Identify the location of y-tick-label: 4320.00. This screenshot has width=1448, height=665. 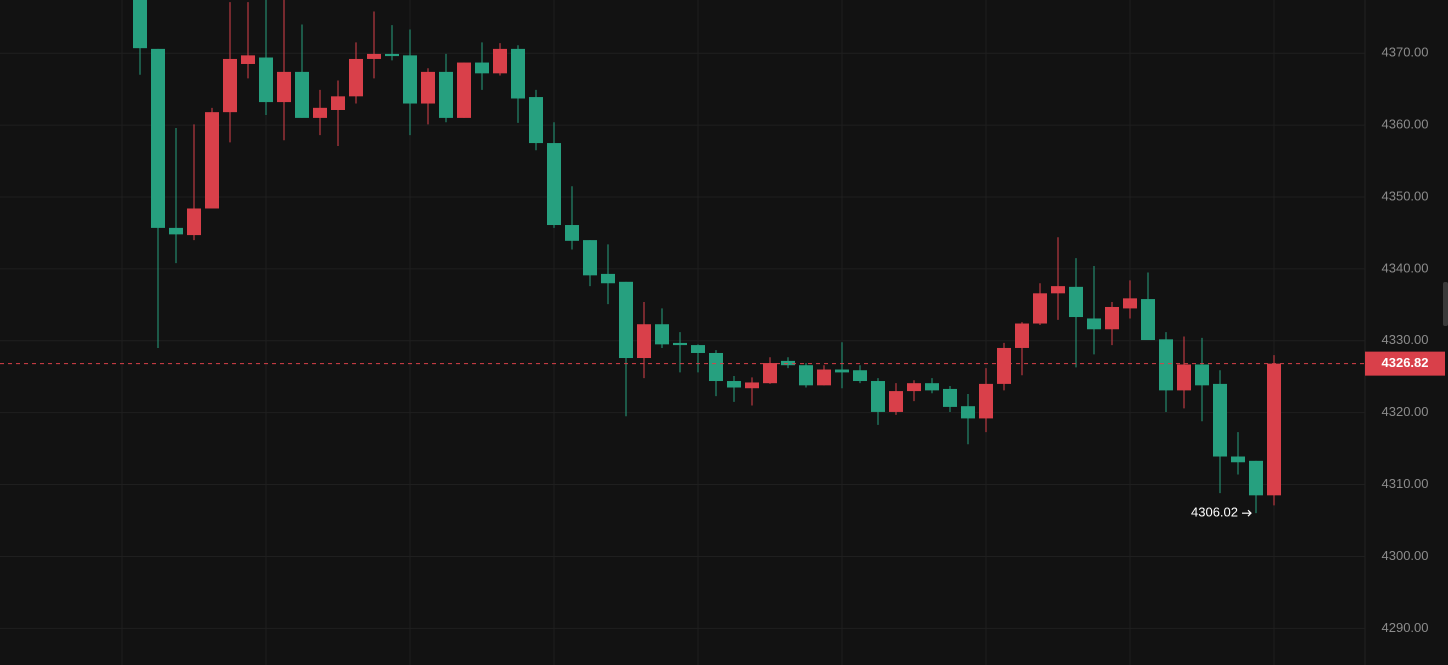
(1405, 411).